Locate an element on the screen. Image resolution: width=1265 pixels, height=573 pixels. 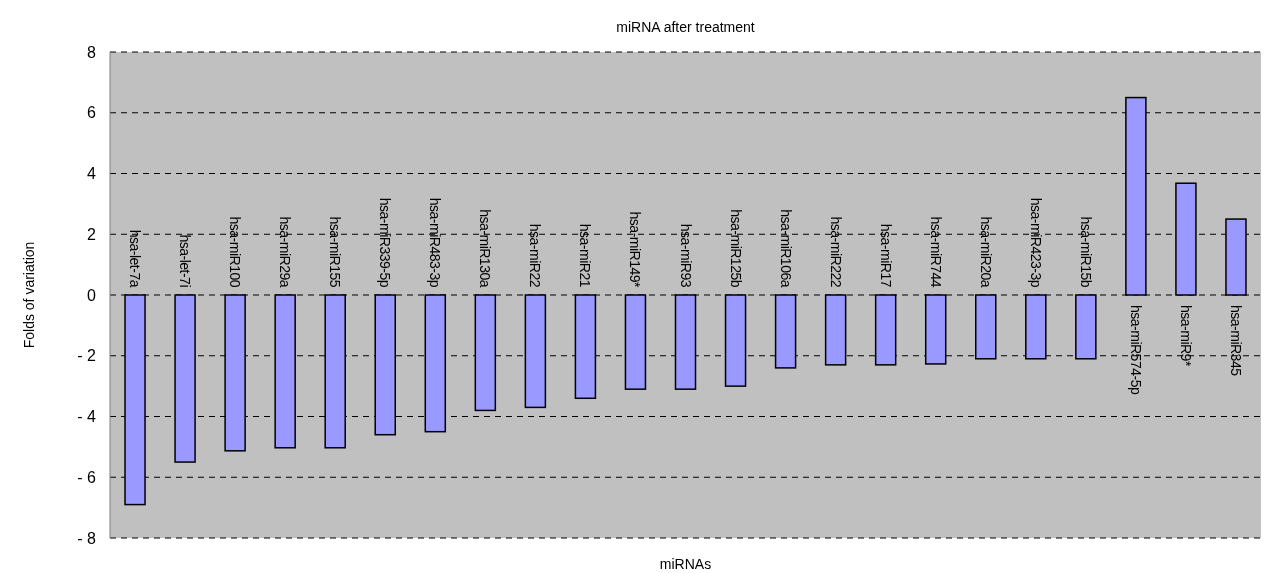
x-tick-label: hsa-miR100 is located at coordinates (235, 252).